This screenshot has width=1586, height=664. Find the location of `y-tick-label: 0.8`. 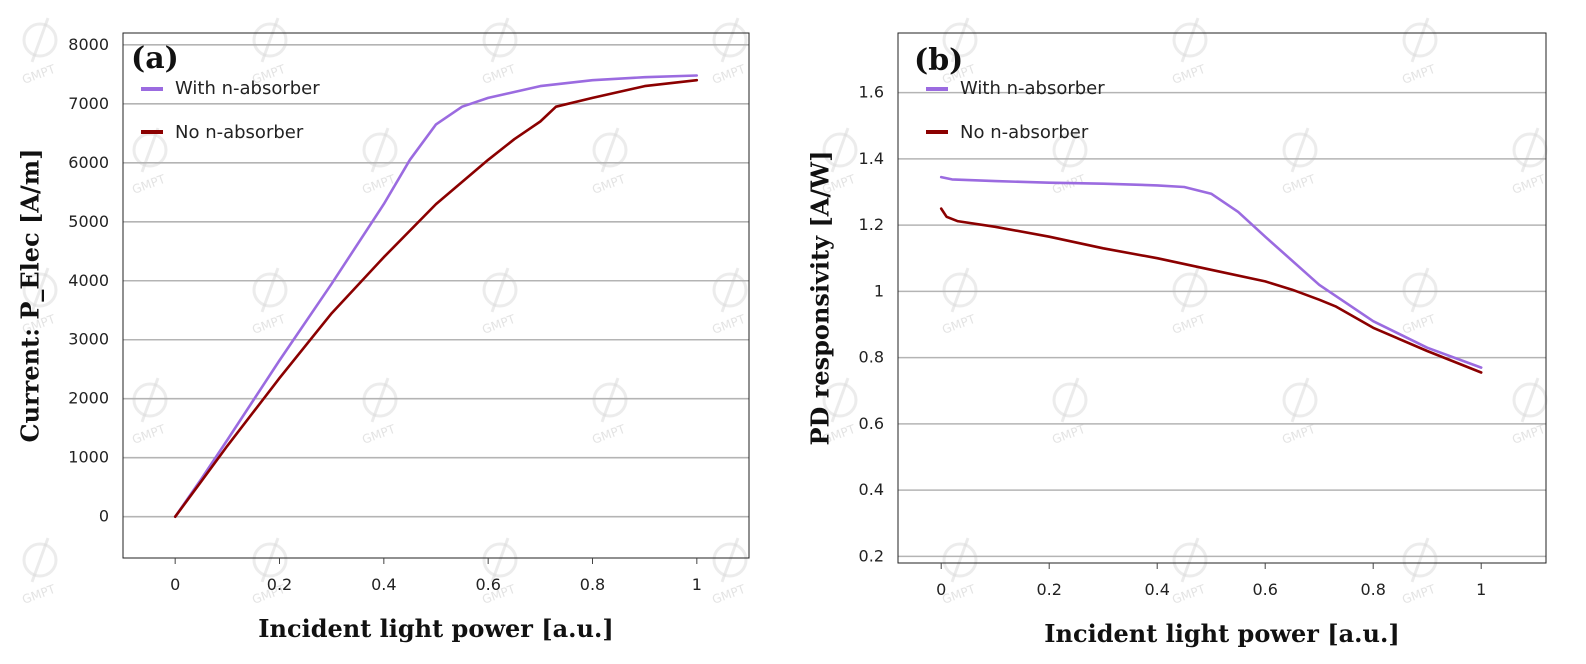

y-tick-label: 0.8 is located at coordinates (871, 357).